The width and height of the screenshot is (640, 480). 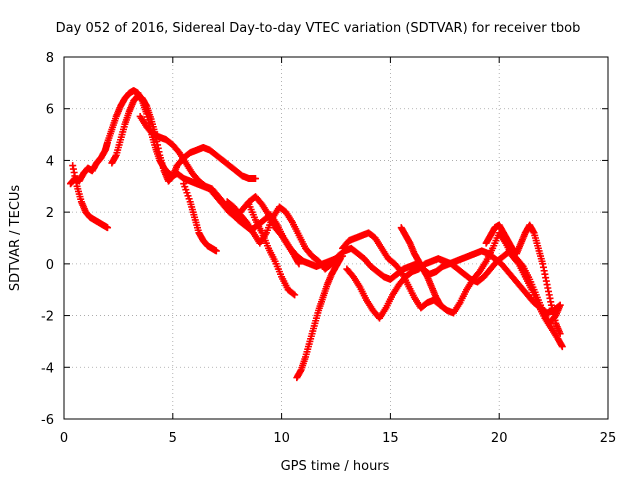 I want to click on y-tick-label: -2, so click(x=47, y=317).